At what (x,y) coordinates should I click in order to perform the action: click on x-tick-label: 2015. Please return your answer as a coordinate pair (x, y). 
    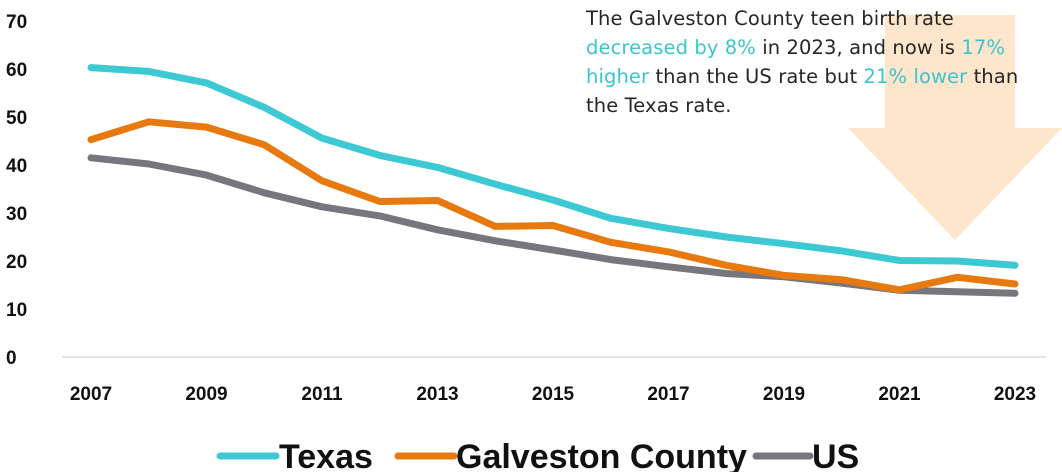
    Looking at the image, I should click on (553, 394).